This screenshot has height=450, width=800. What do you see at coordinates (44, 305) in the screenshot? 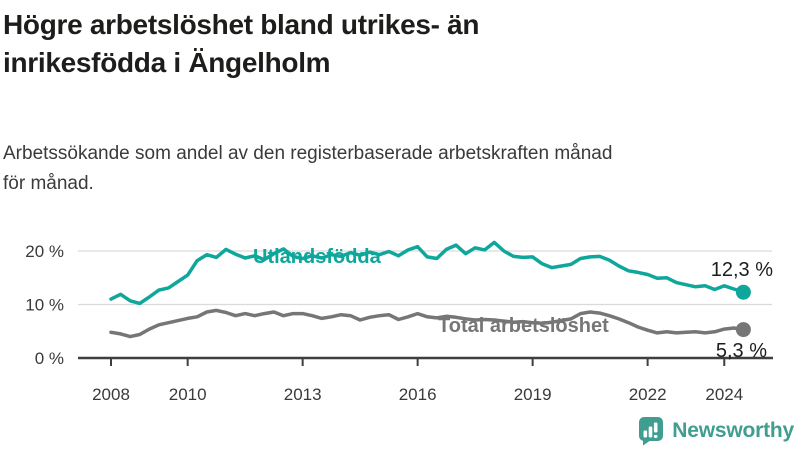
I see `y-tick-label-10: 10 %` at bounding box center [44, 305].